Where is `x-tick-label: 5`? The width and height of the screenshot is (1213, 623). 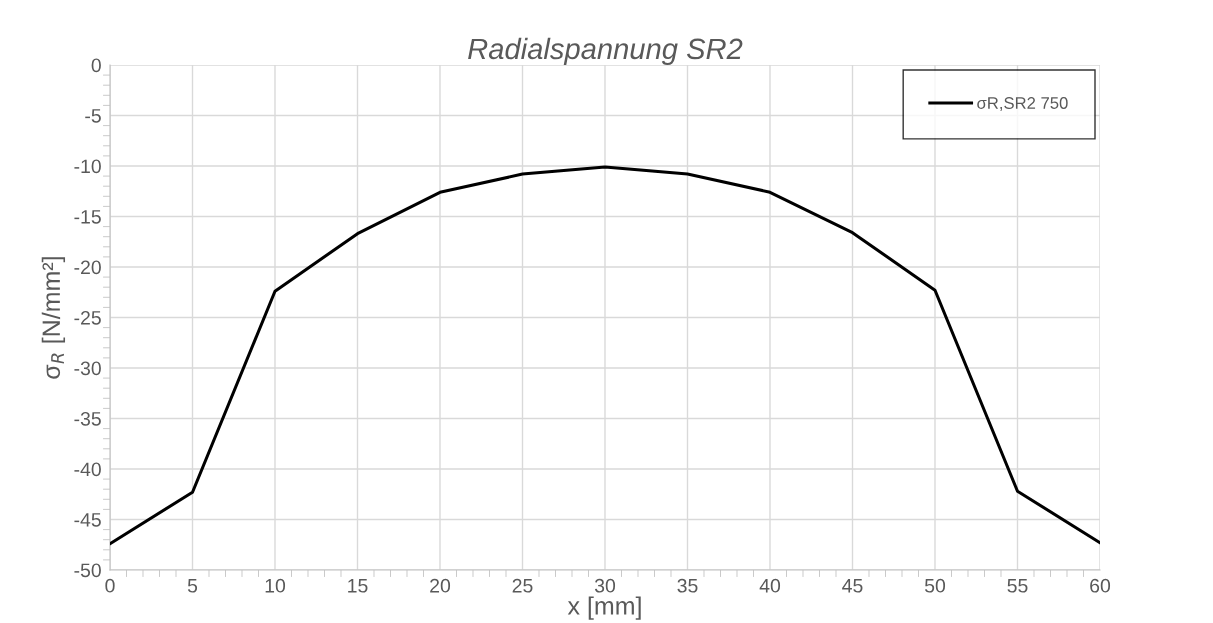
x-tick-label: 5 is located at coordinates (192, 586).